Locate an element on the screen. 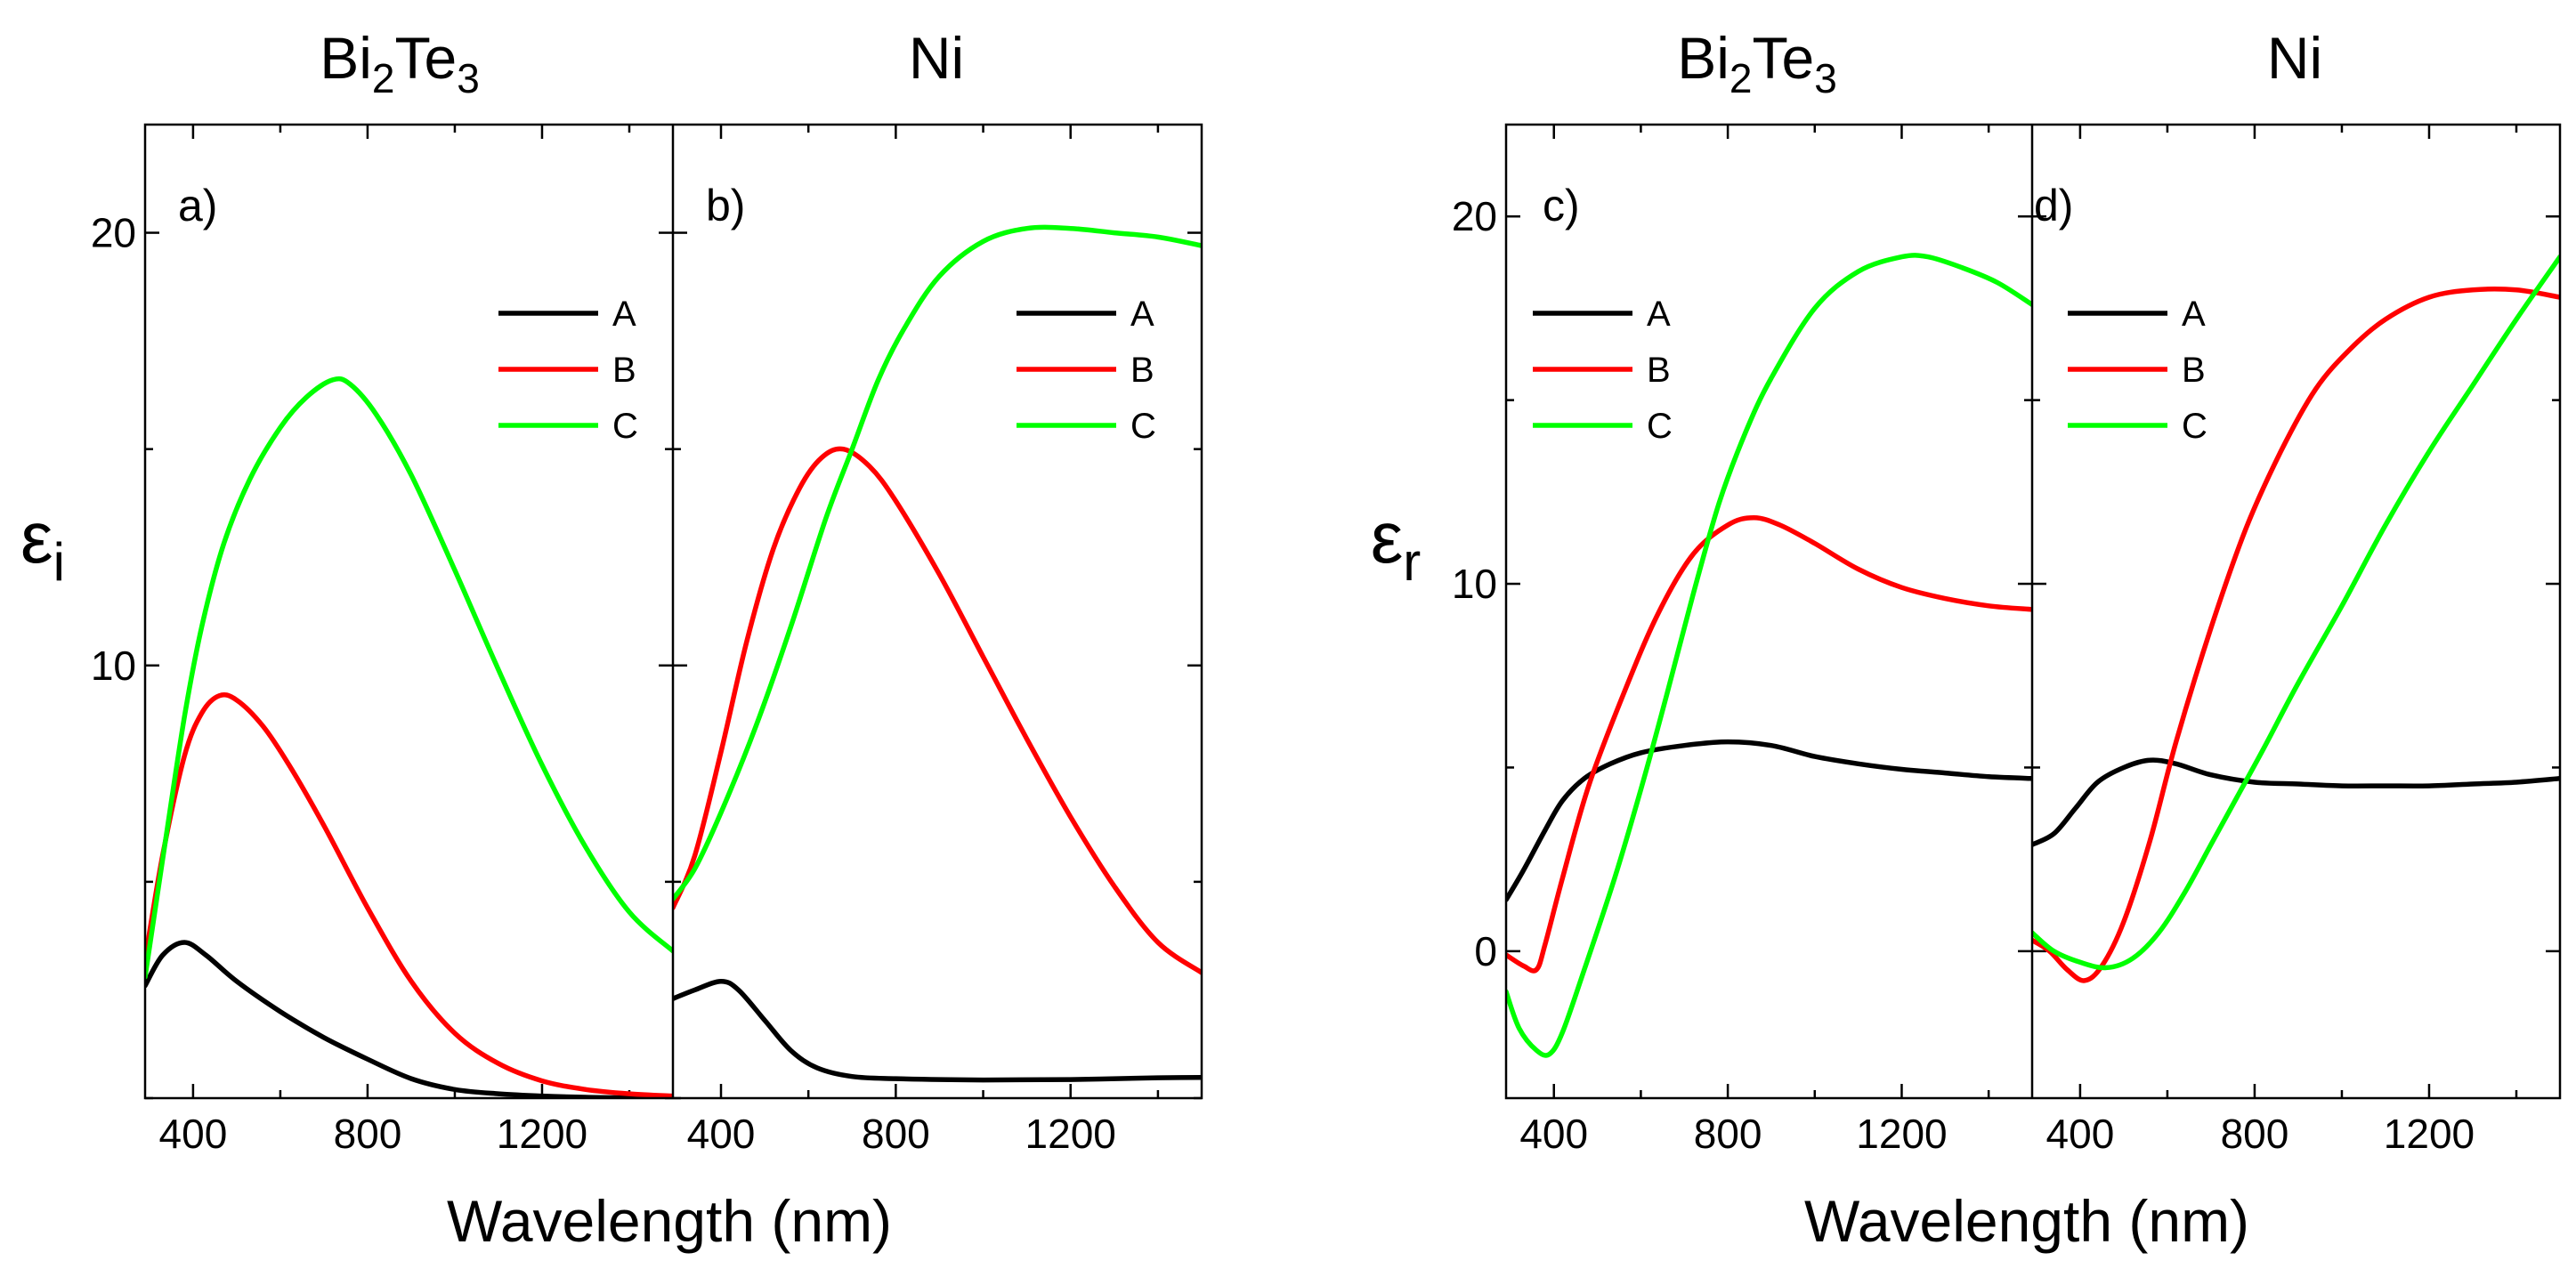 The image size is (2576, 1269). legend-b: ABC is located at coordinates (1086, 371).